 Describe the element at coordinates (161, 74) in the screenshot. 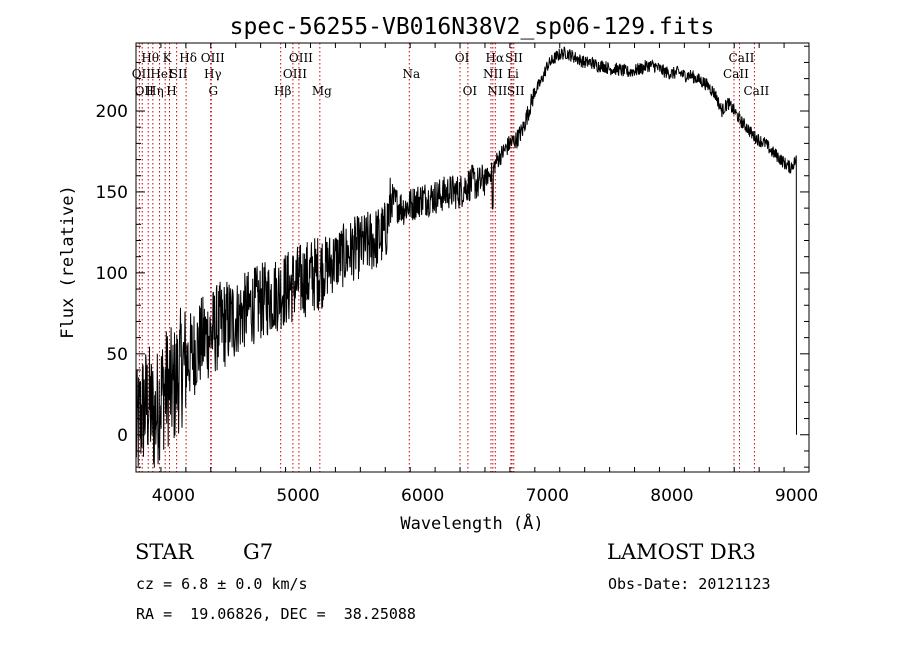

I see `line-label: HeI` at that location.